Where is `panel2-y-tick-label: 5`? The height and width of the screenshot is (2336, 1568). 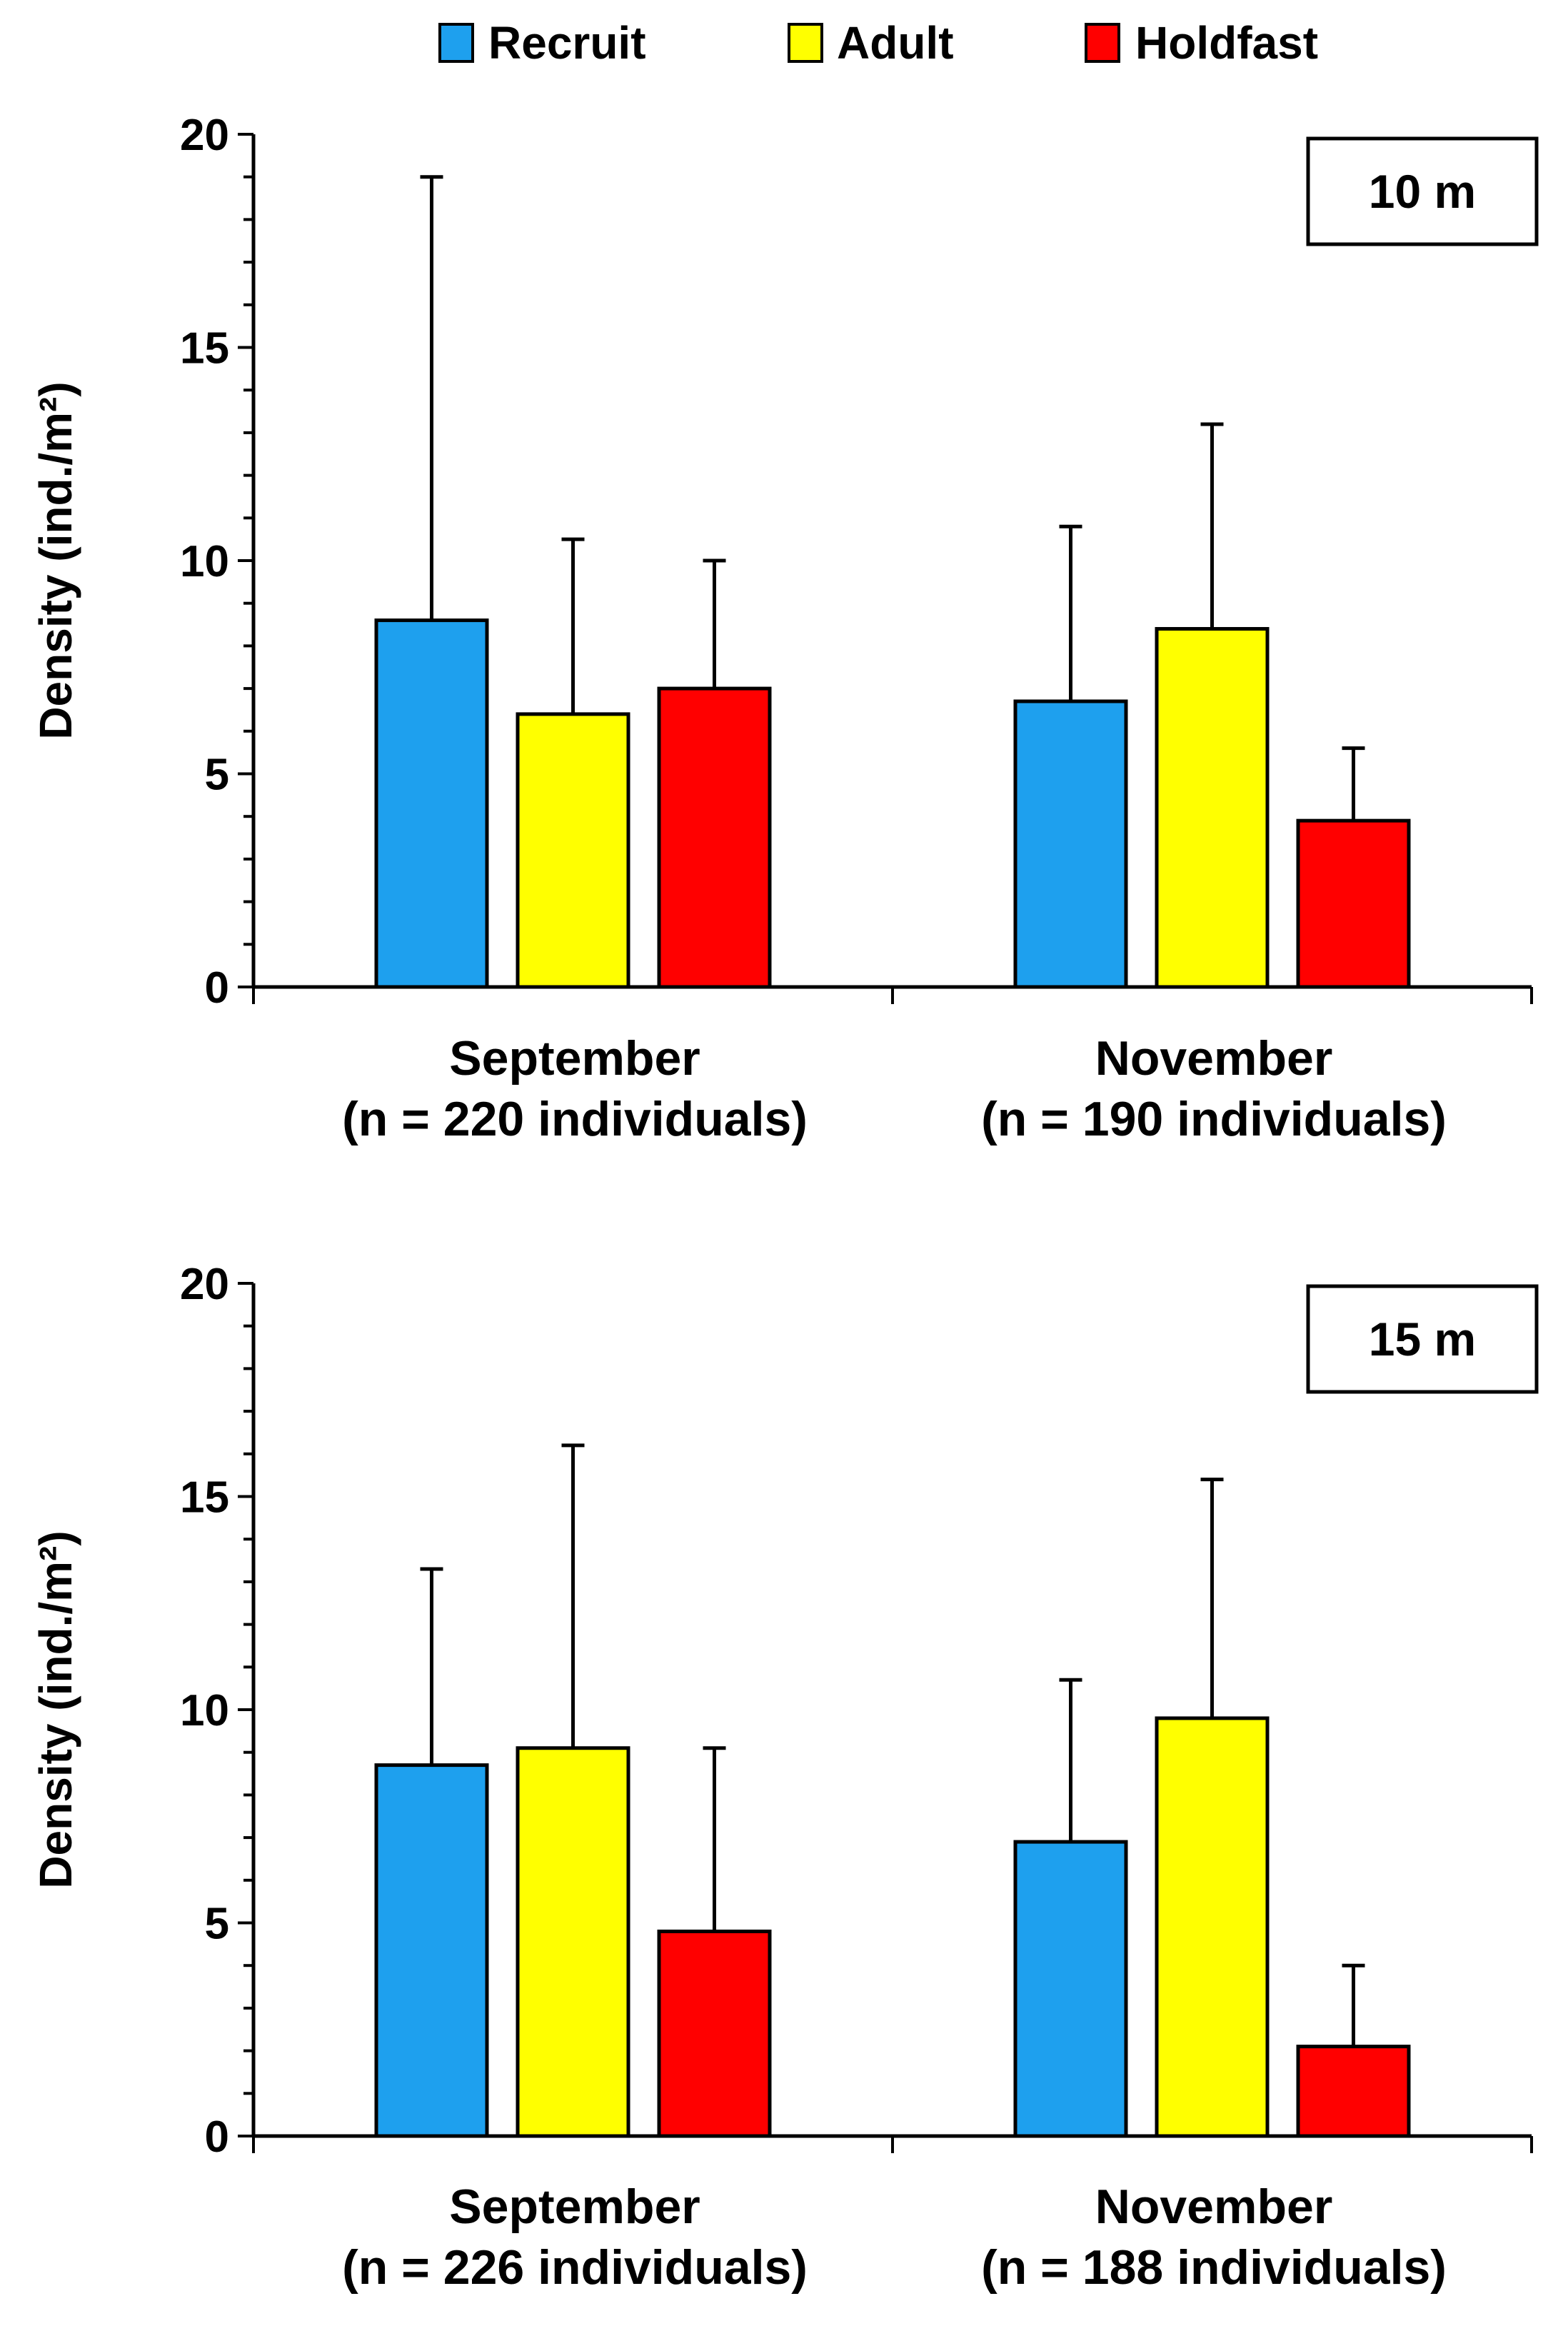
panel2-y-tick-label: 5 is located at coordinates (217, 1925).